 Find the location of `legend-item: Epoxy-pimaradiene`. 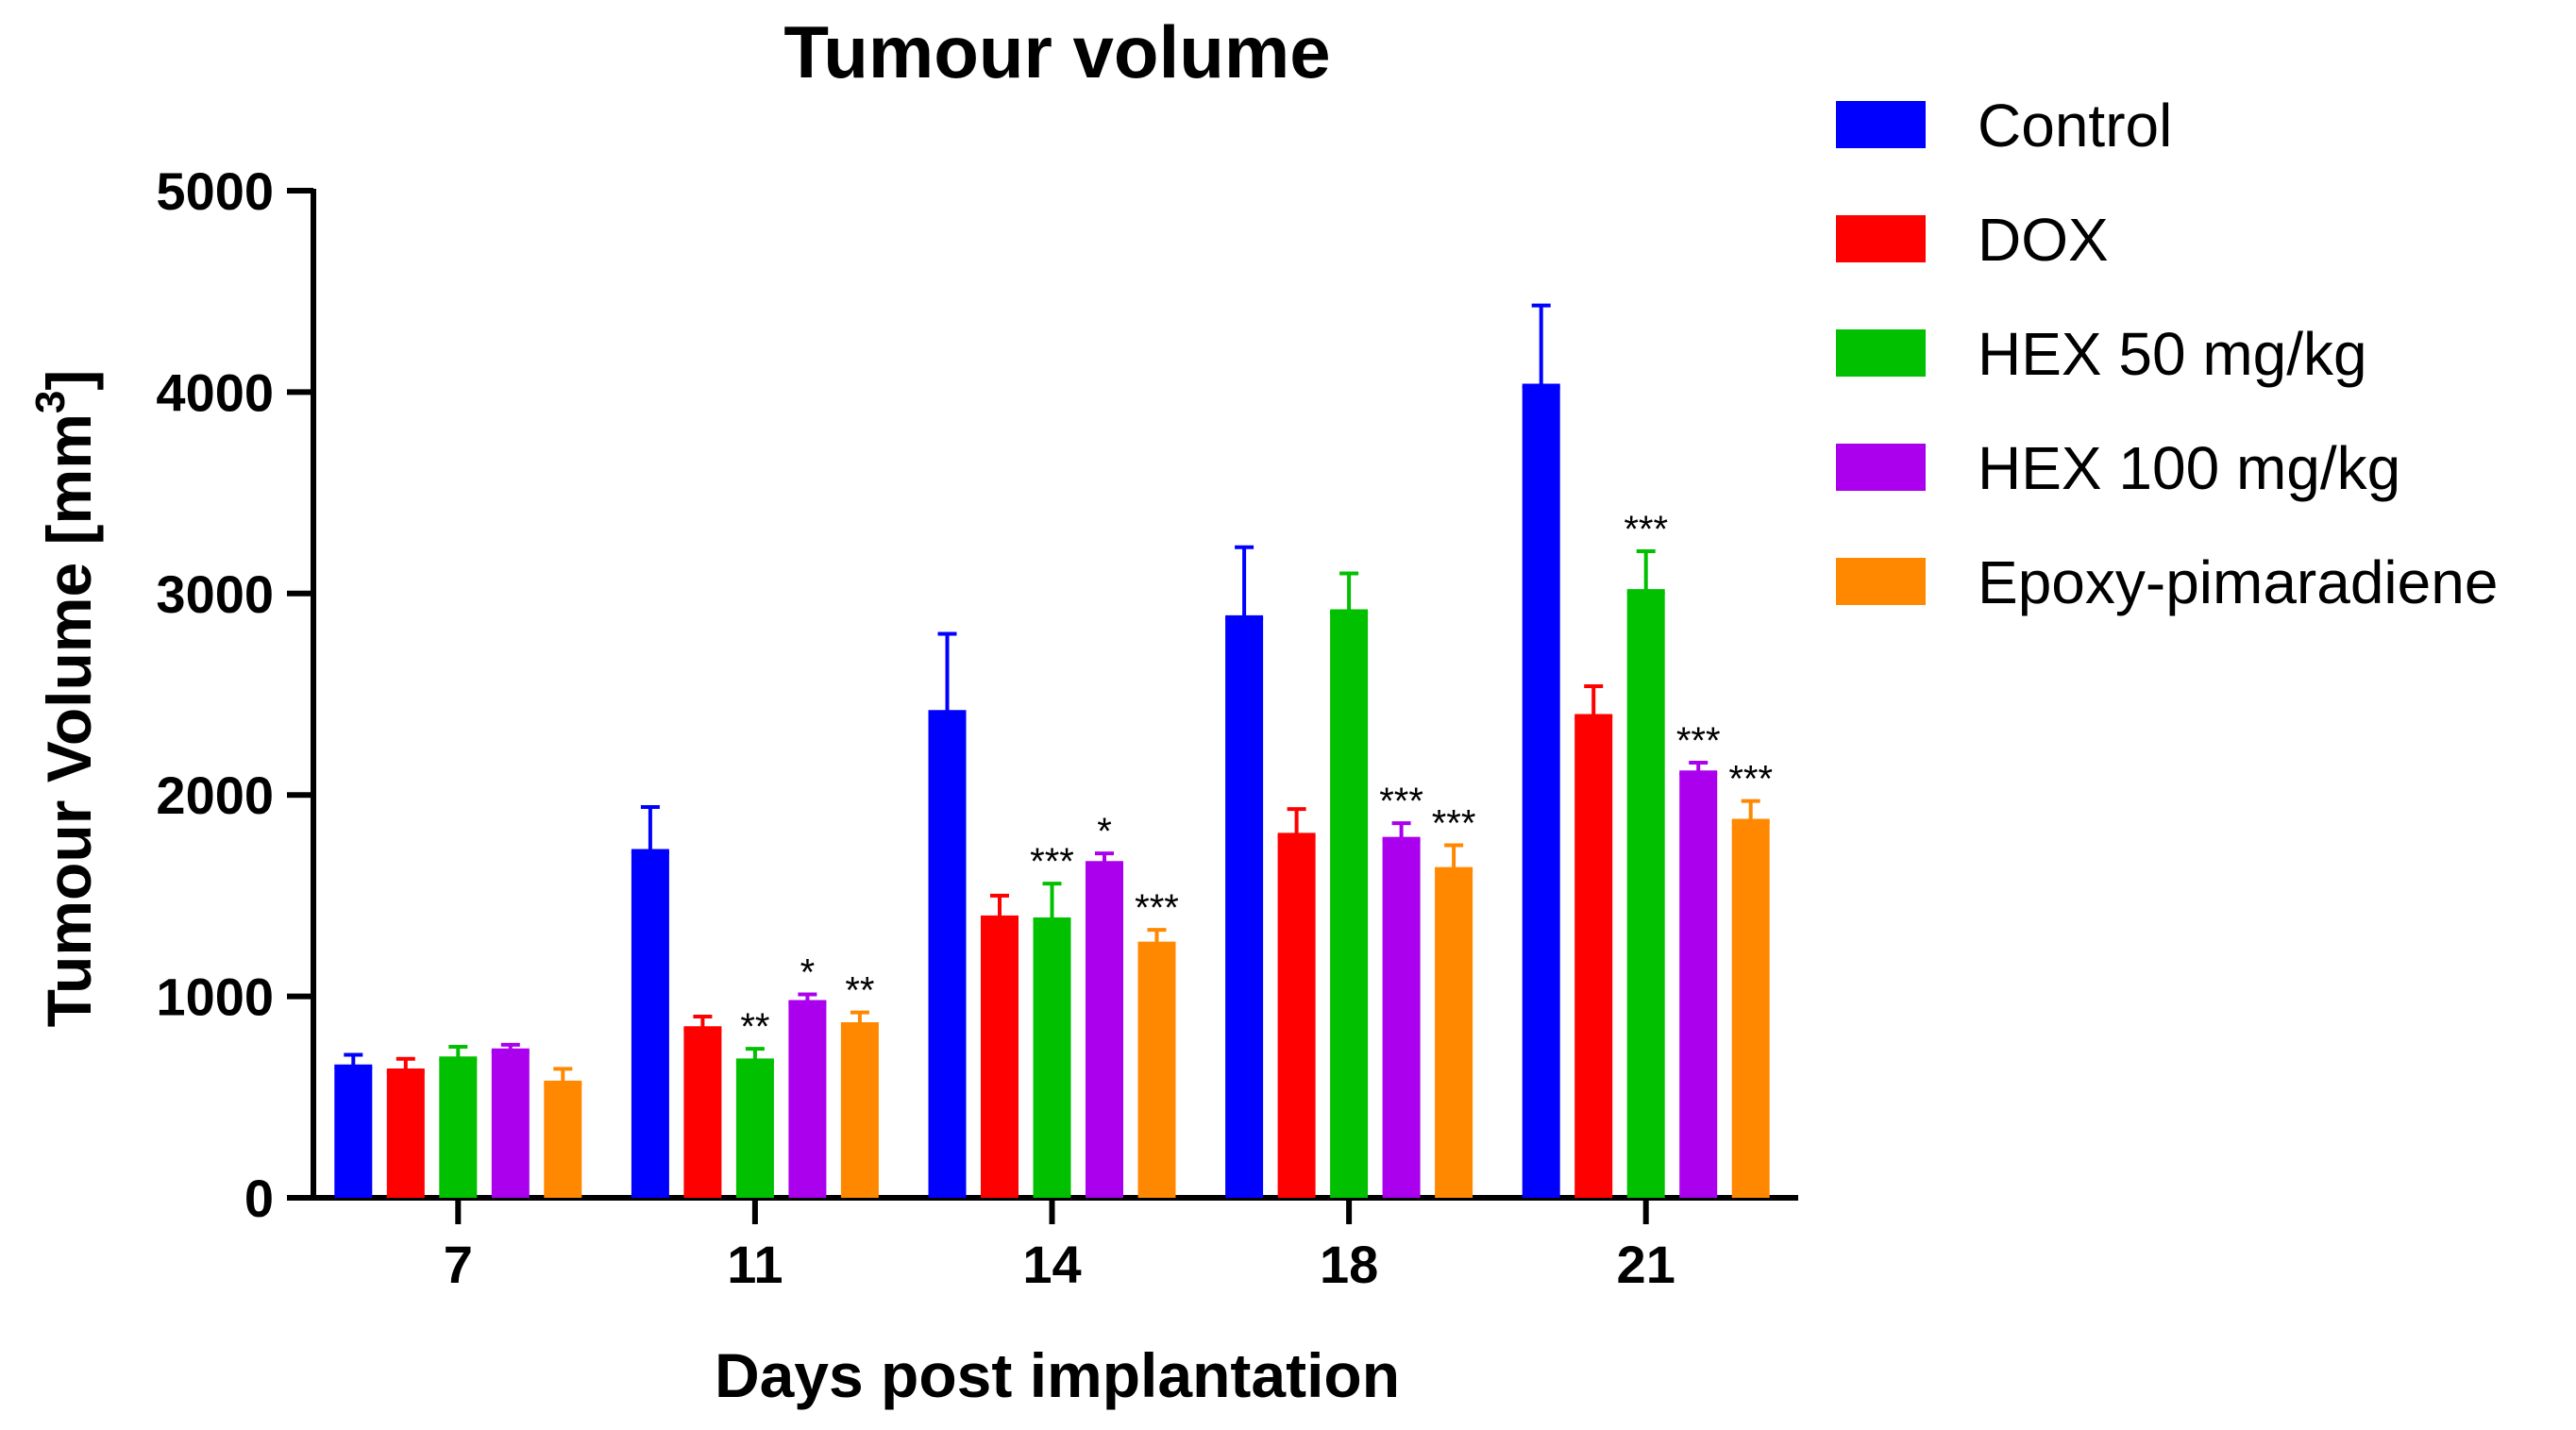

legend-item: Epoxy-pimaradiene is located at coordinates (2167, 582).